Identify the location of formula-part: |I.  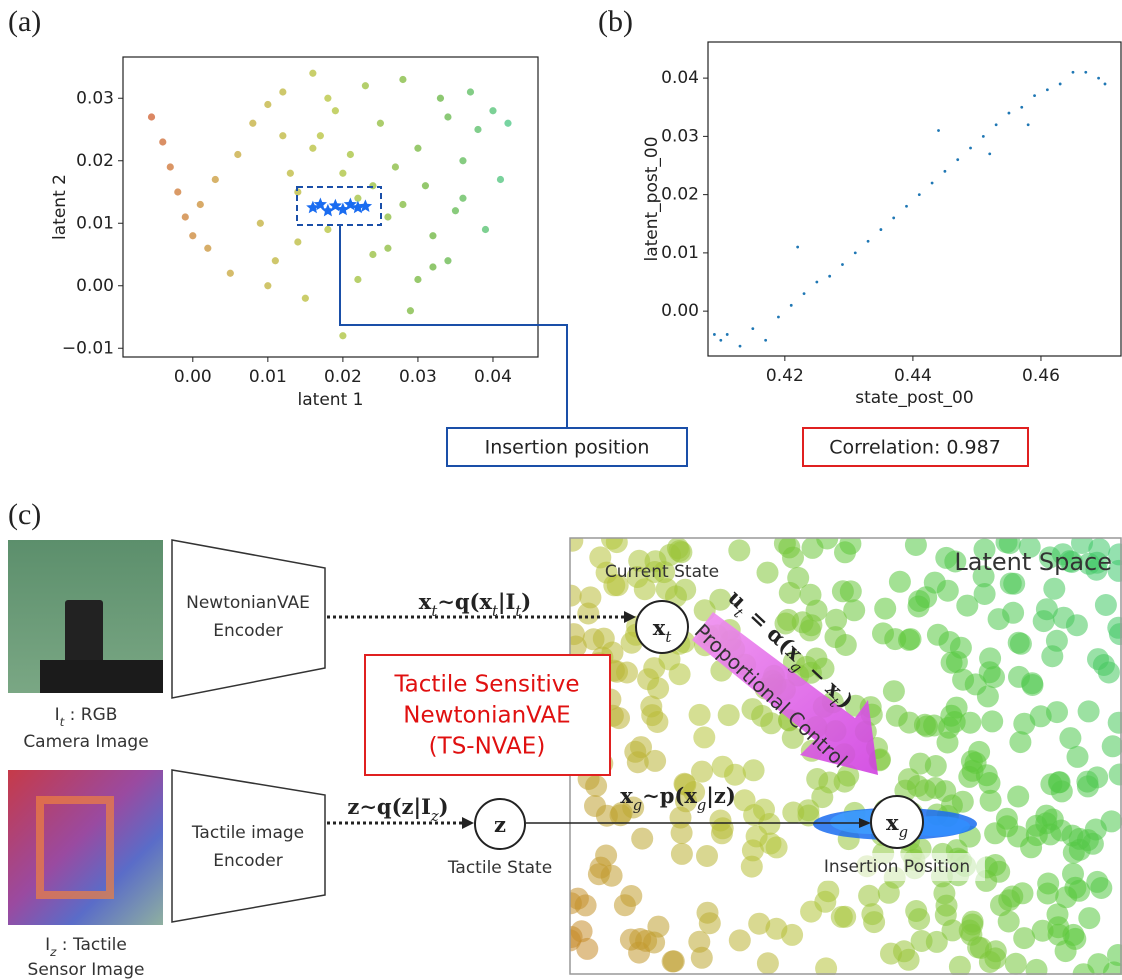
(506, 601).